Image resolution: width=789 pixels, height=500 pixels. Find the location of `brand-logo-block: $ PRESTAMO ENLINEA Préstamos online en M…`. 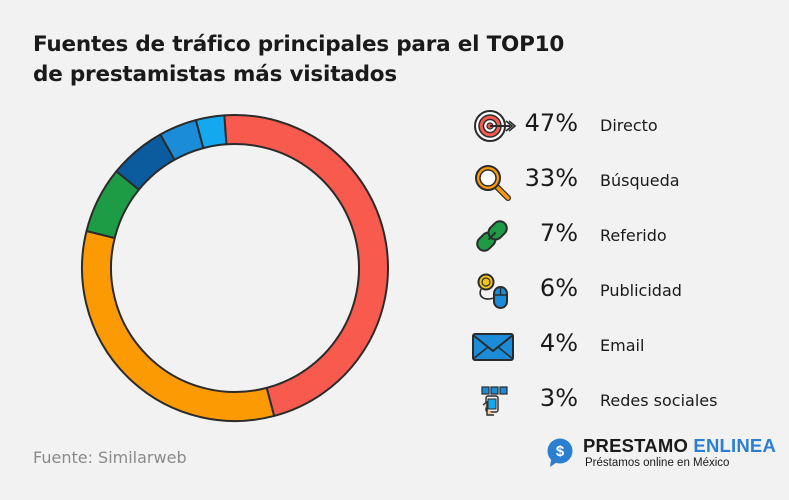

brand-logo-block: $ PRESTAMO ENLINEA Préstamos online en M… is located at coordinates (660, 455).